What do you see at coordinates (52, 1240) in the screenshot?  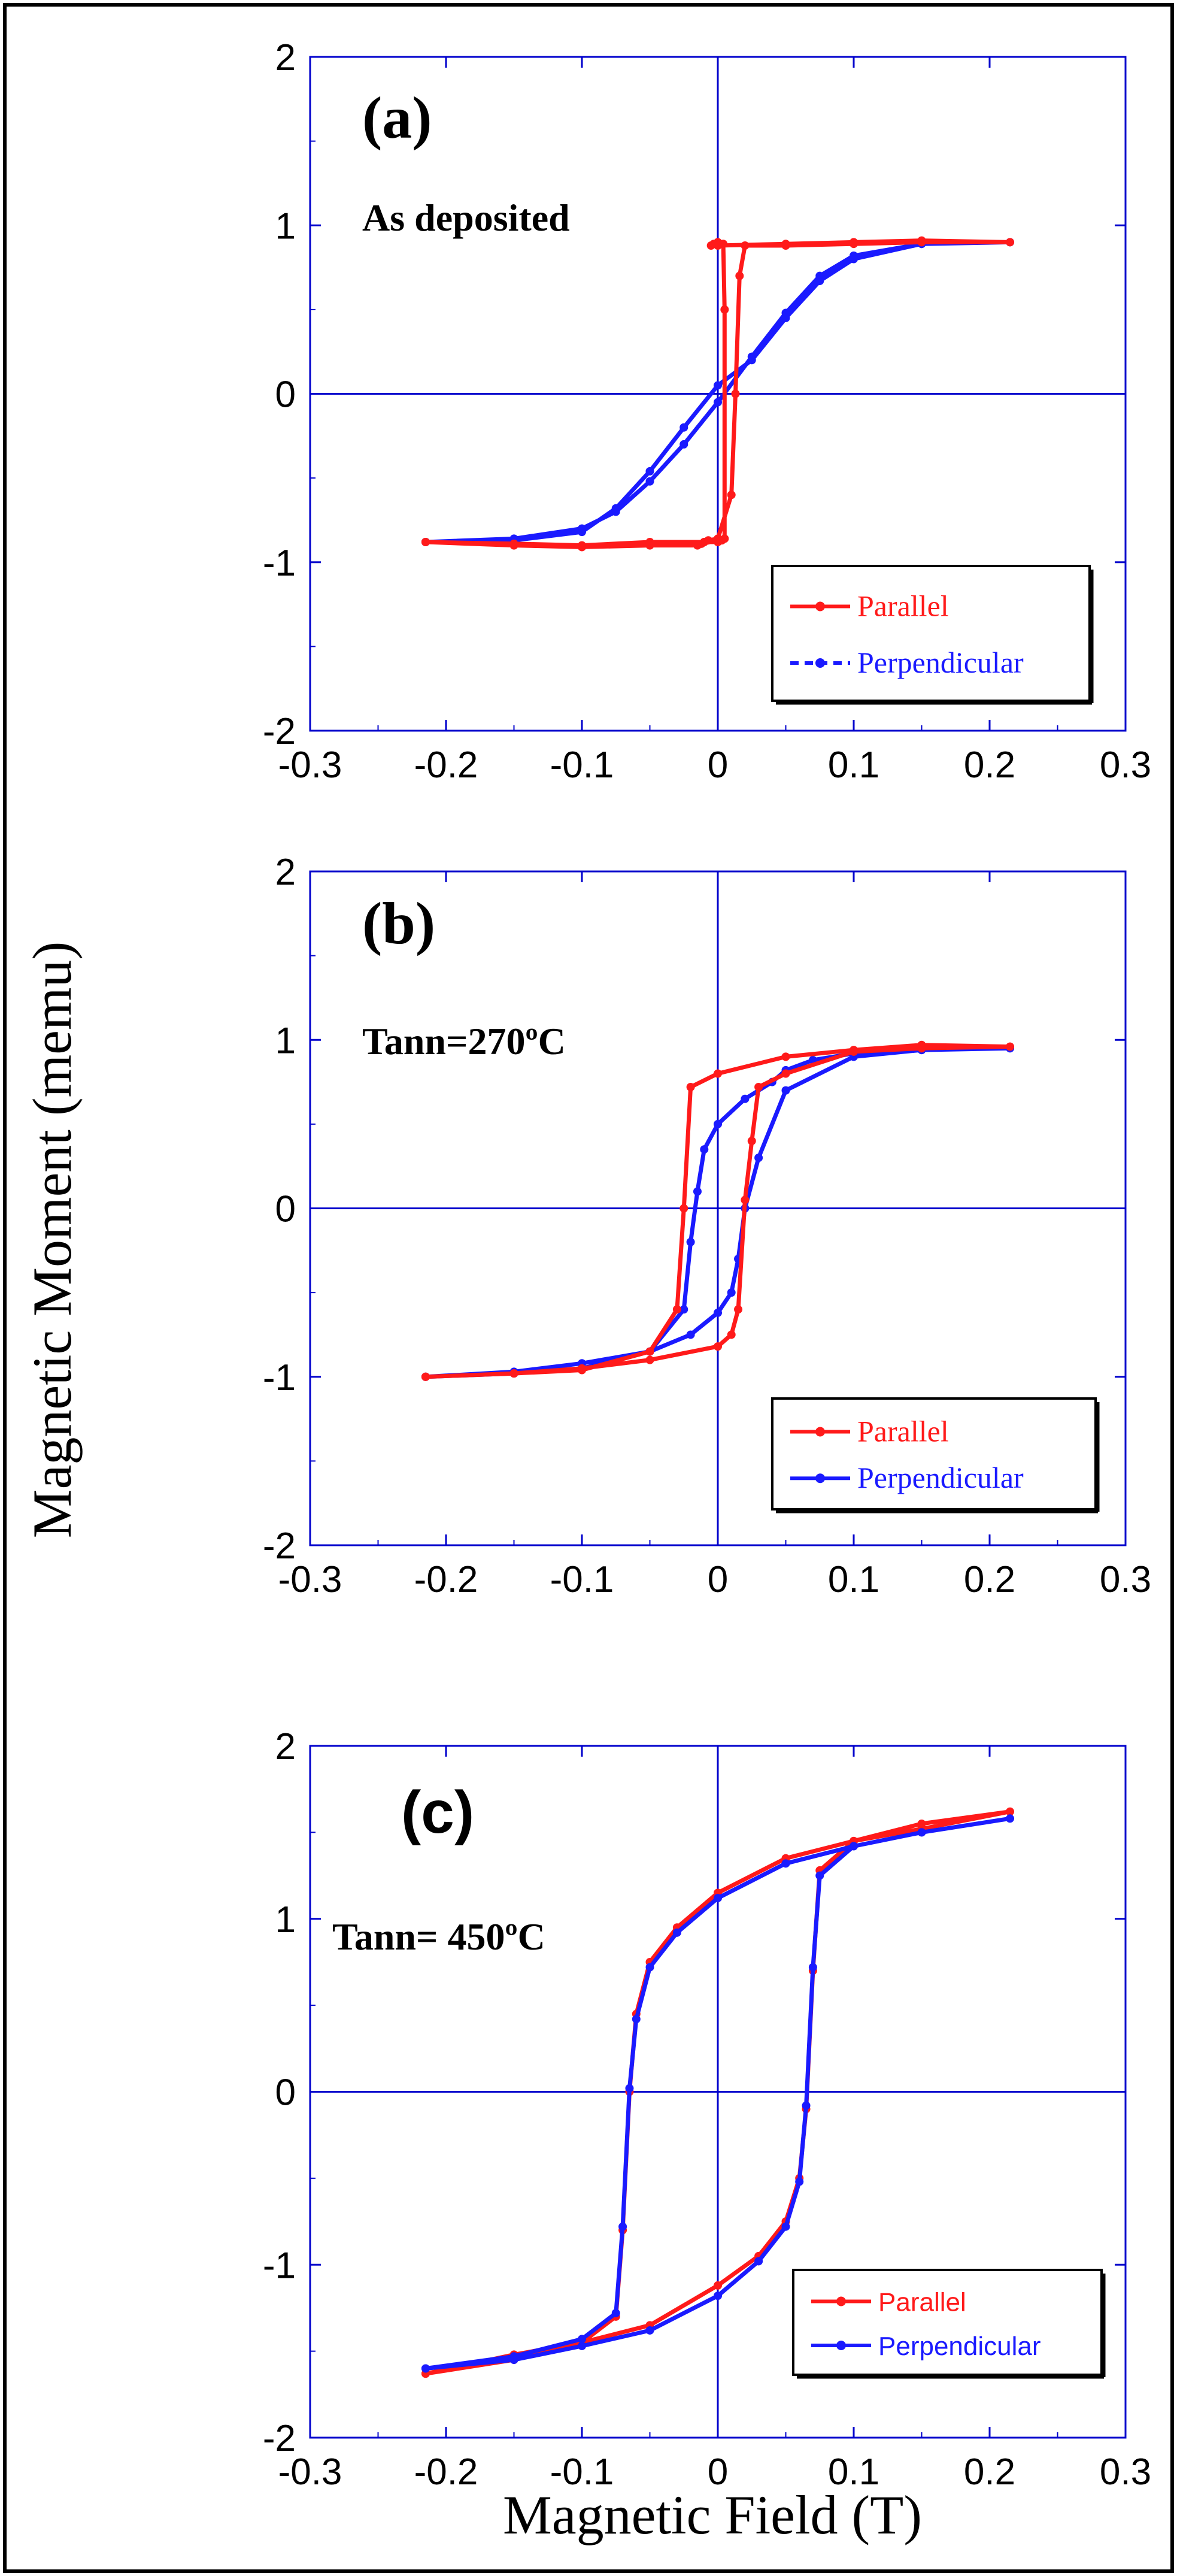 I see `y-axis-title: Magnetic Moment (memu)` at bounding box center [52, 1240].